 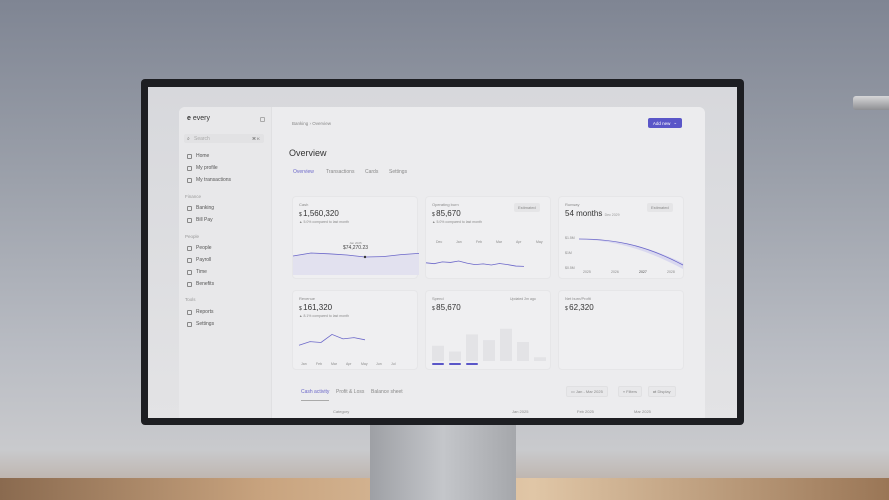 I want to click on chart-tooltip: Jan 2025 $74,270.23, so click(x=356, y=246).